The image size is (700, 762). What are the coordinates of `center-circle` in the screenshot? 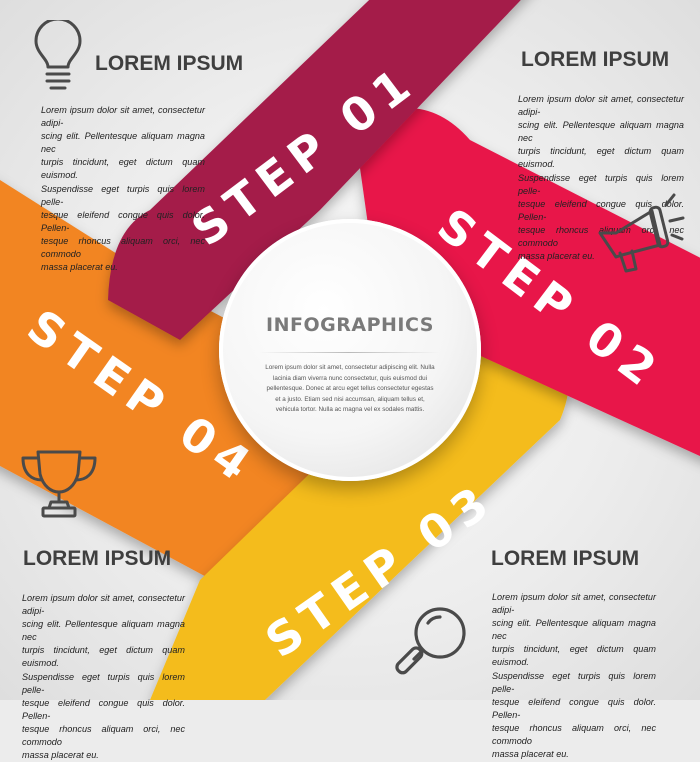 It's located at (350, 350).